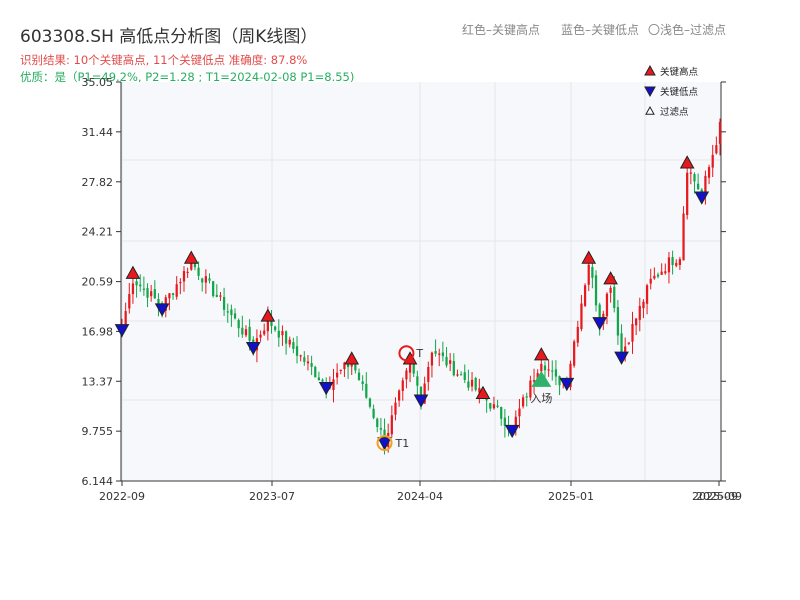 The image size is (800, 600). Describe the element at coordinates (679, 72) in the screenshot. I see `legend-high-label: 关键高点` at that location.